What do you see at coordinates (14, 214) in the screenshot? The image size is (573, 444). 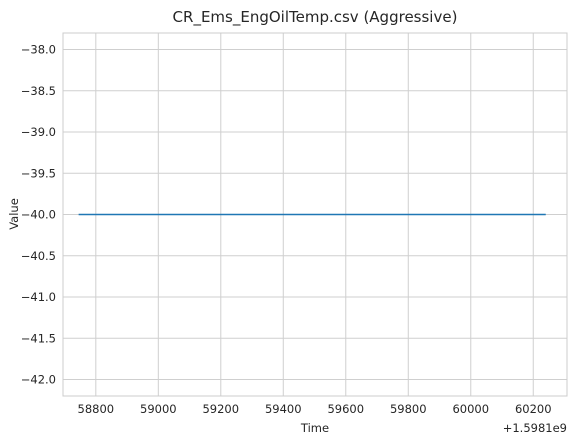 I see `y-axis-label: Value` at bounding box center [14, 214].